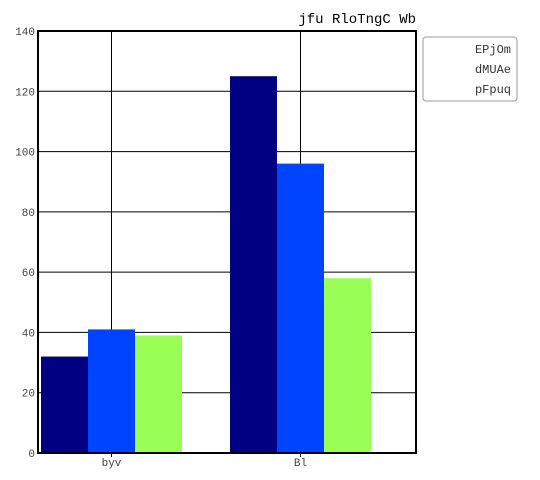 Image resolution: width=540 pixels, height=480 pixels. What do you see at coordinates (253, 264) in the screenshot?
I see `bar-EPjOm-Bl` at bounding box center [253, 264].